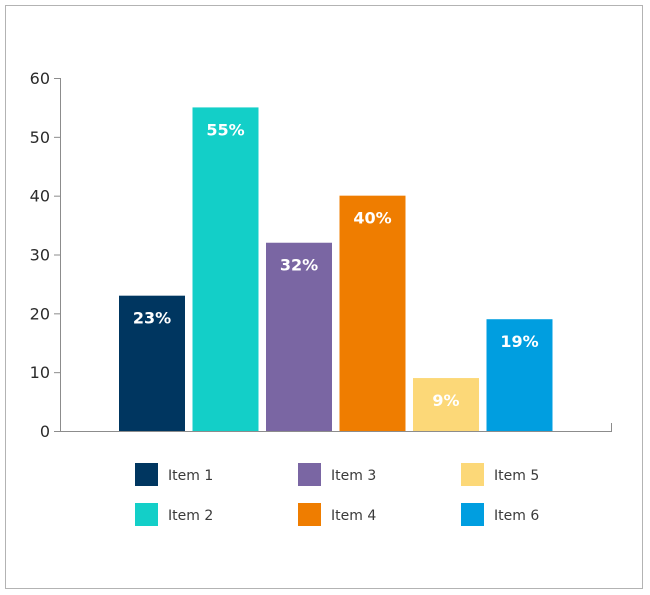 The height and width of the screenshot is (595, 650). Describe the element at coordinates (519, 341) in the screenshot. I see `bar-value-label: 19%` at that location.